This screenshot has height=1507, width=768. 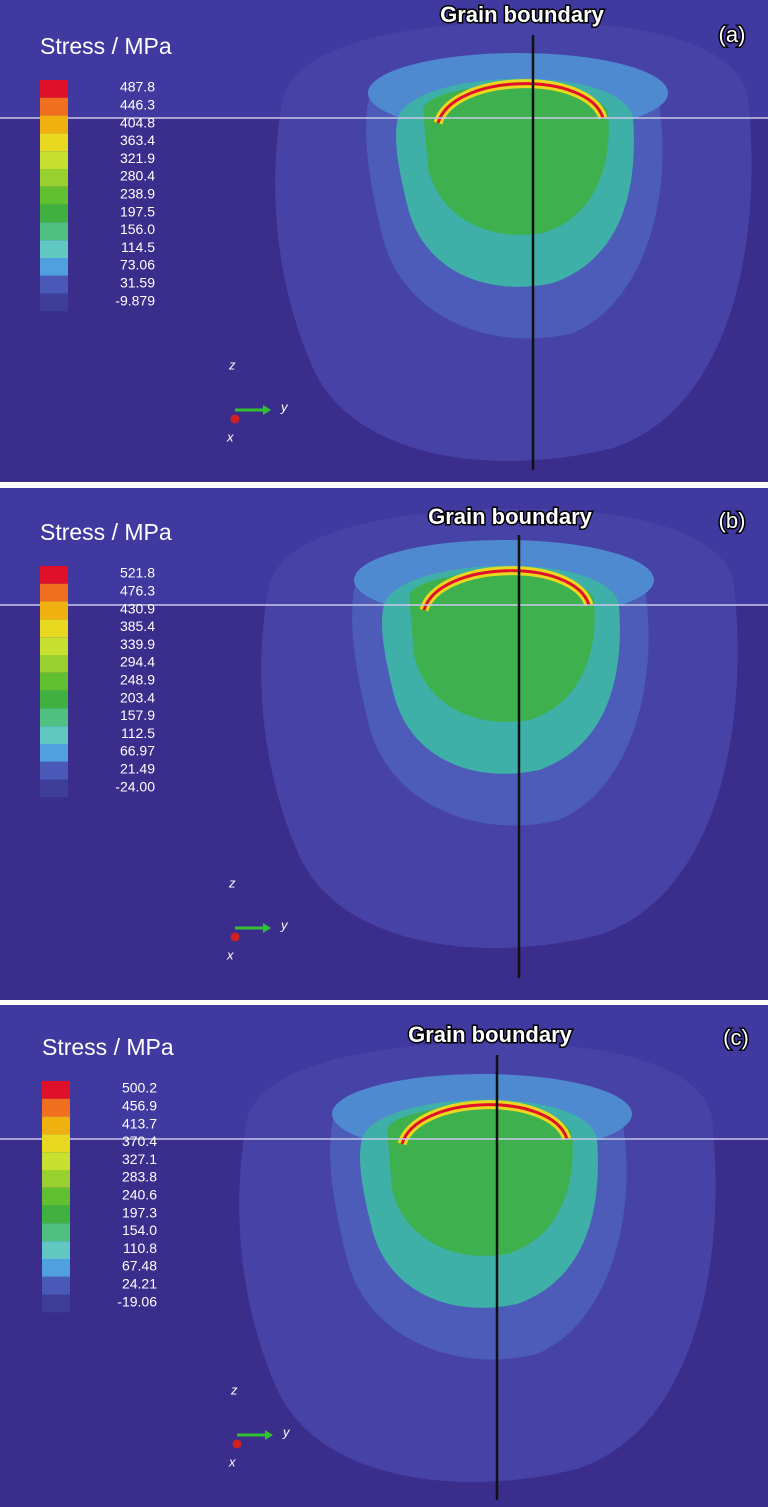 I want to click on legend-value: -9.879, so click(x=135, y=300).